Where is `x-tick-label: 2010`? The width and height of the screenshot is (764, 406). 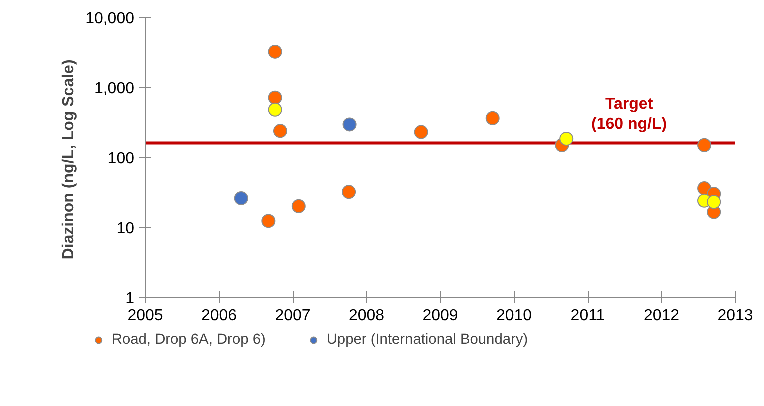 x-tick-label: 2010 is located at coordinates (514, 316).